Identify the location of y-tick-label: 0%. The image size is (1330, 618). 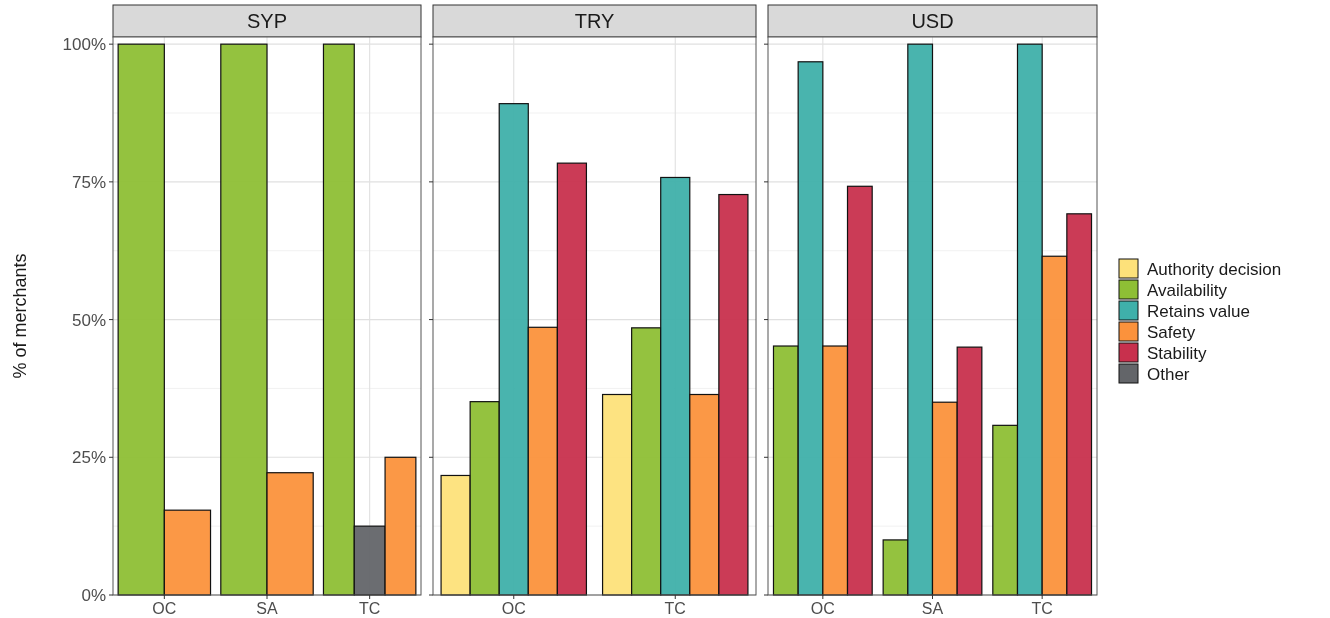
(93, 595).